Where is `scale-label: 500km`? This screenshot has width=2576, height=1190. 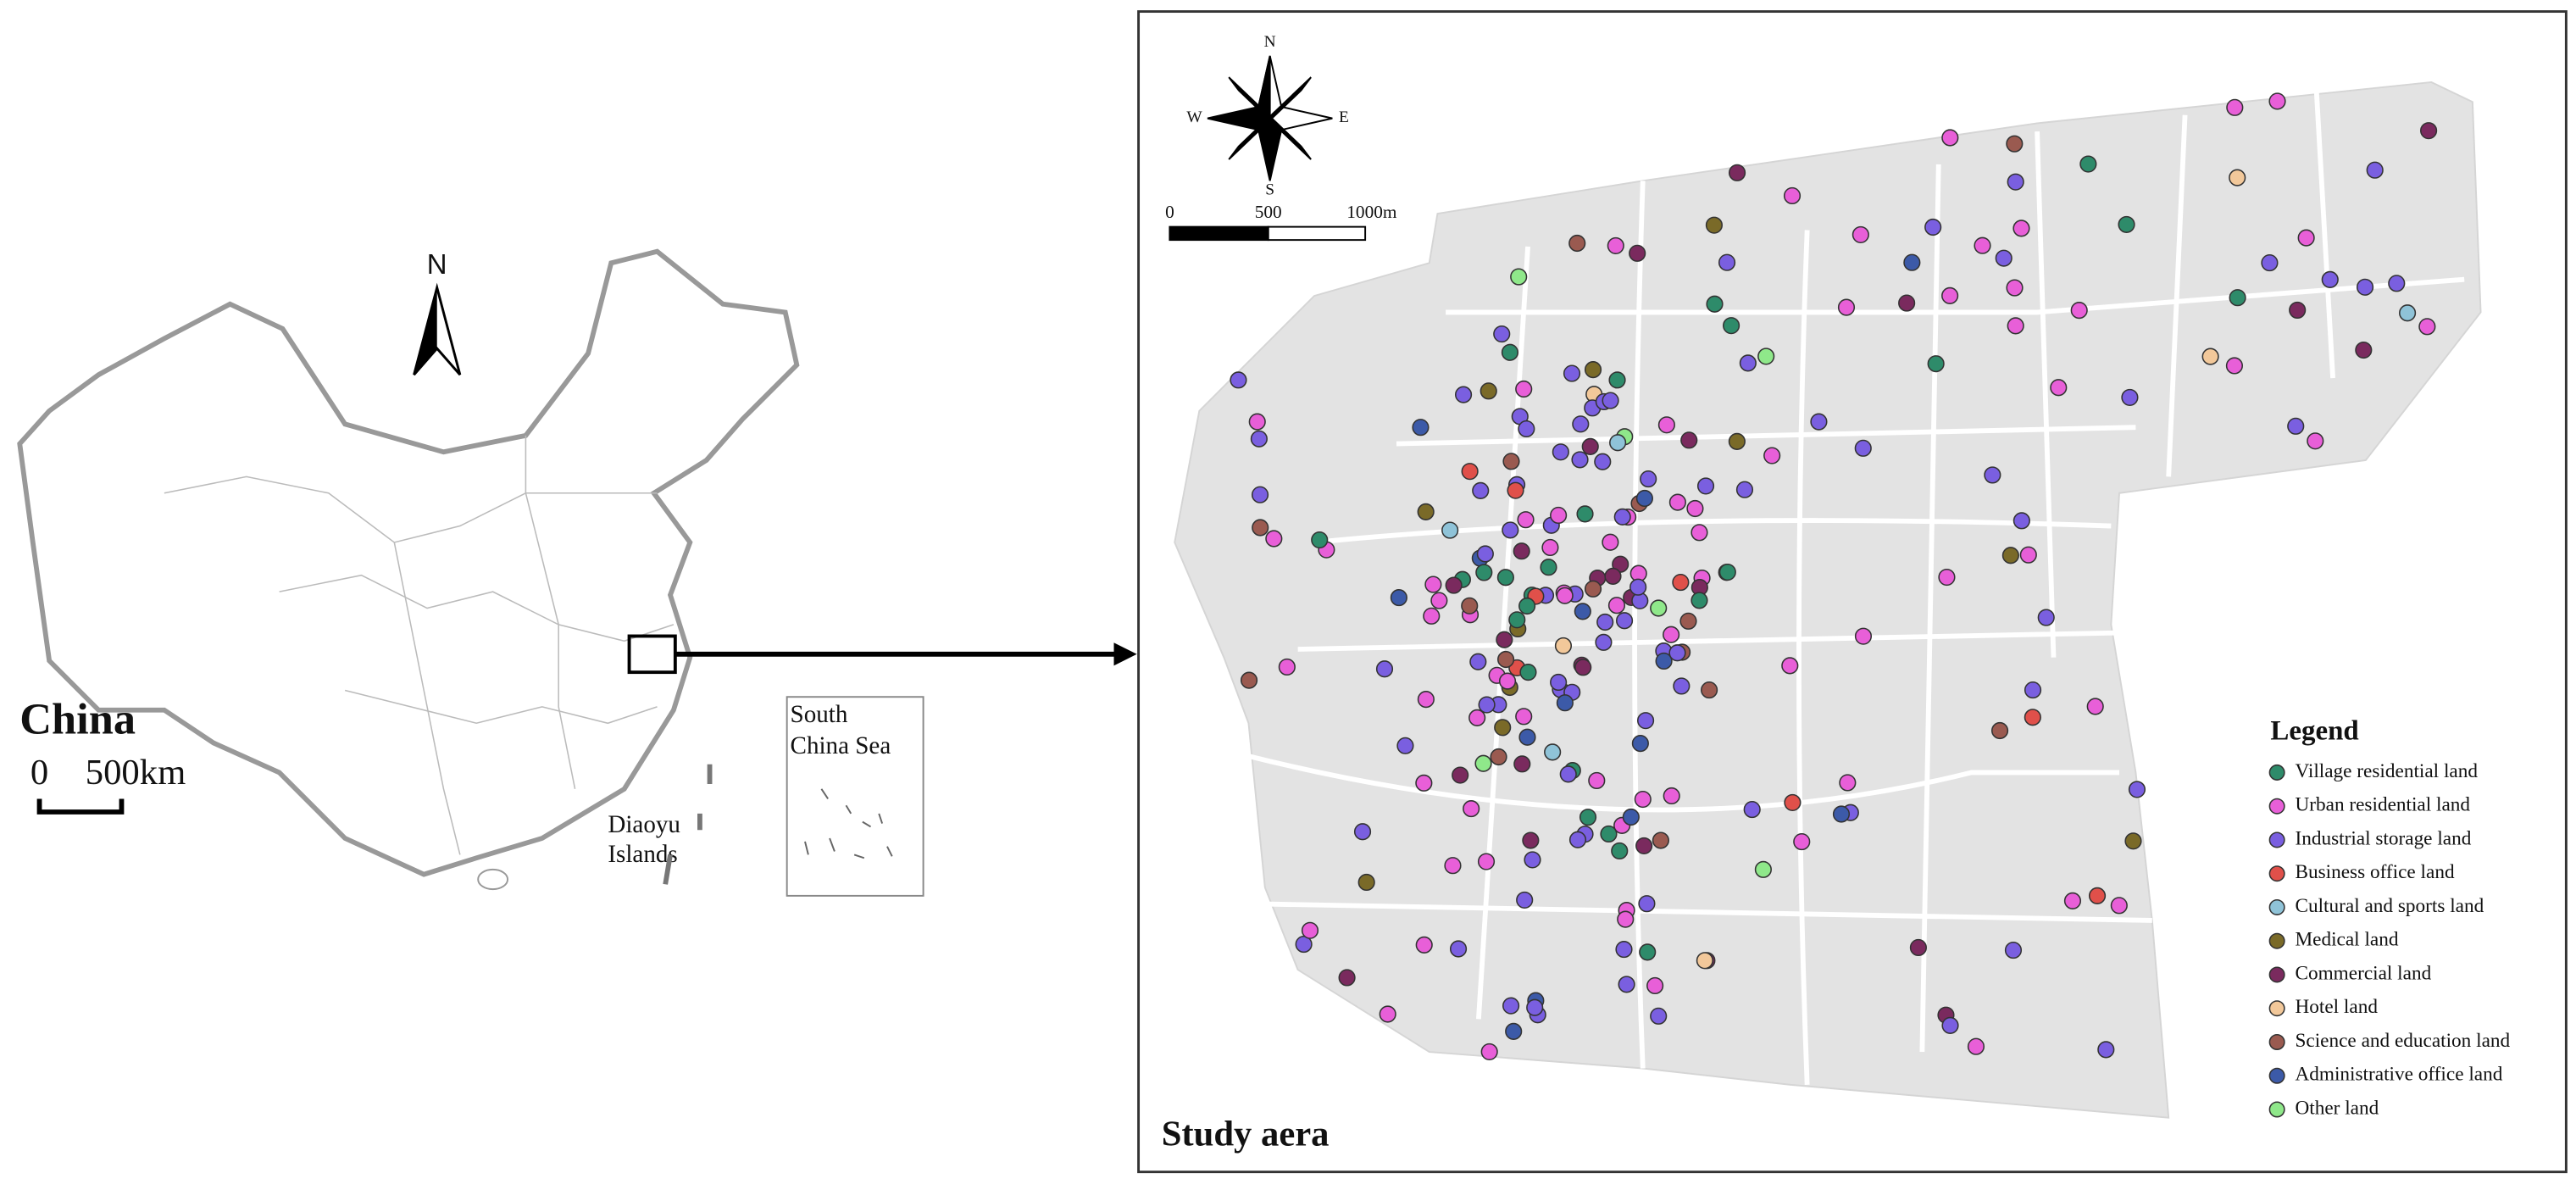
scale-label: 500km is located at coordinates (136, 772).